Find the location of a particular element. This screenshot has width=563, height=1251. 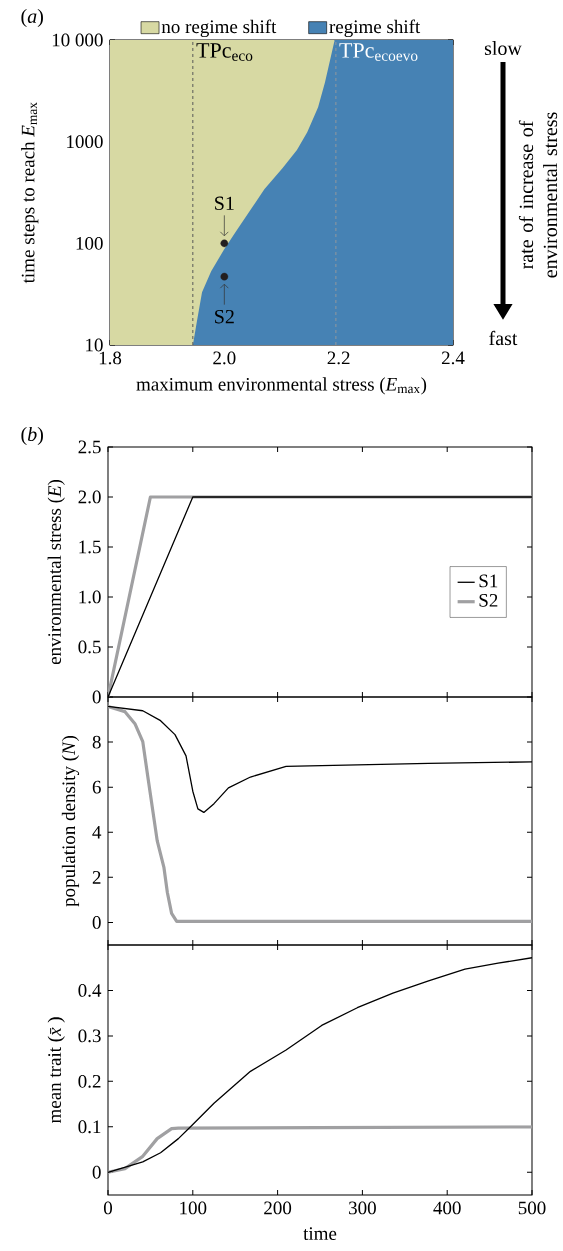

y-tick-label: 100 is located at coordinates (89, 243).